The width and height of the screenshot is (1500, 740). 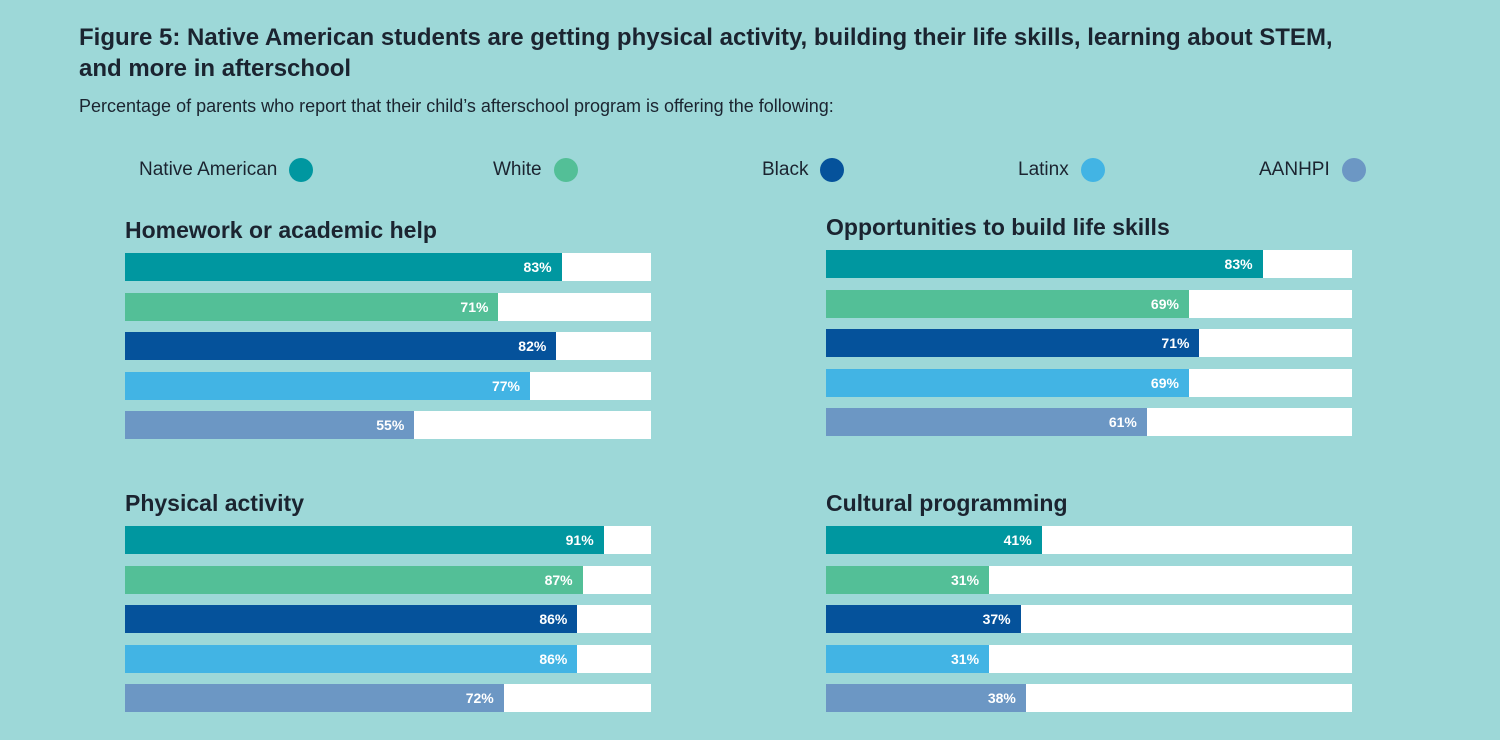 I want to click on bar-value-label: 77%, so click(x=506, y=385).